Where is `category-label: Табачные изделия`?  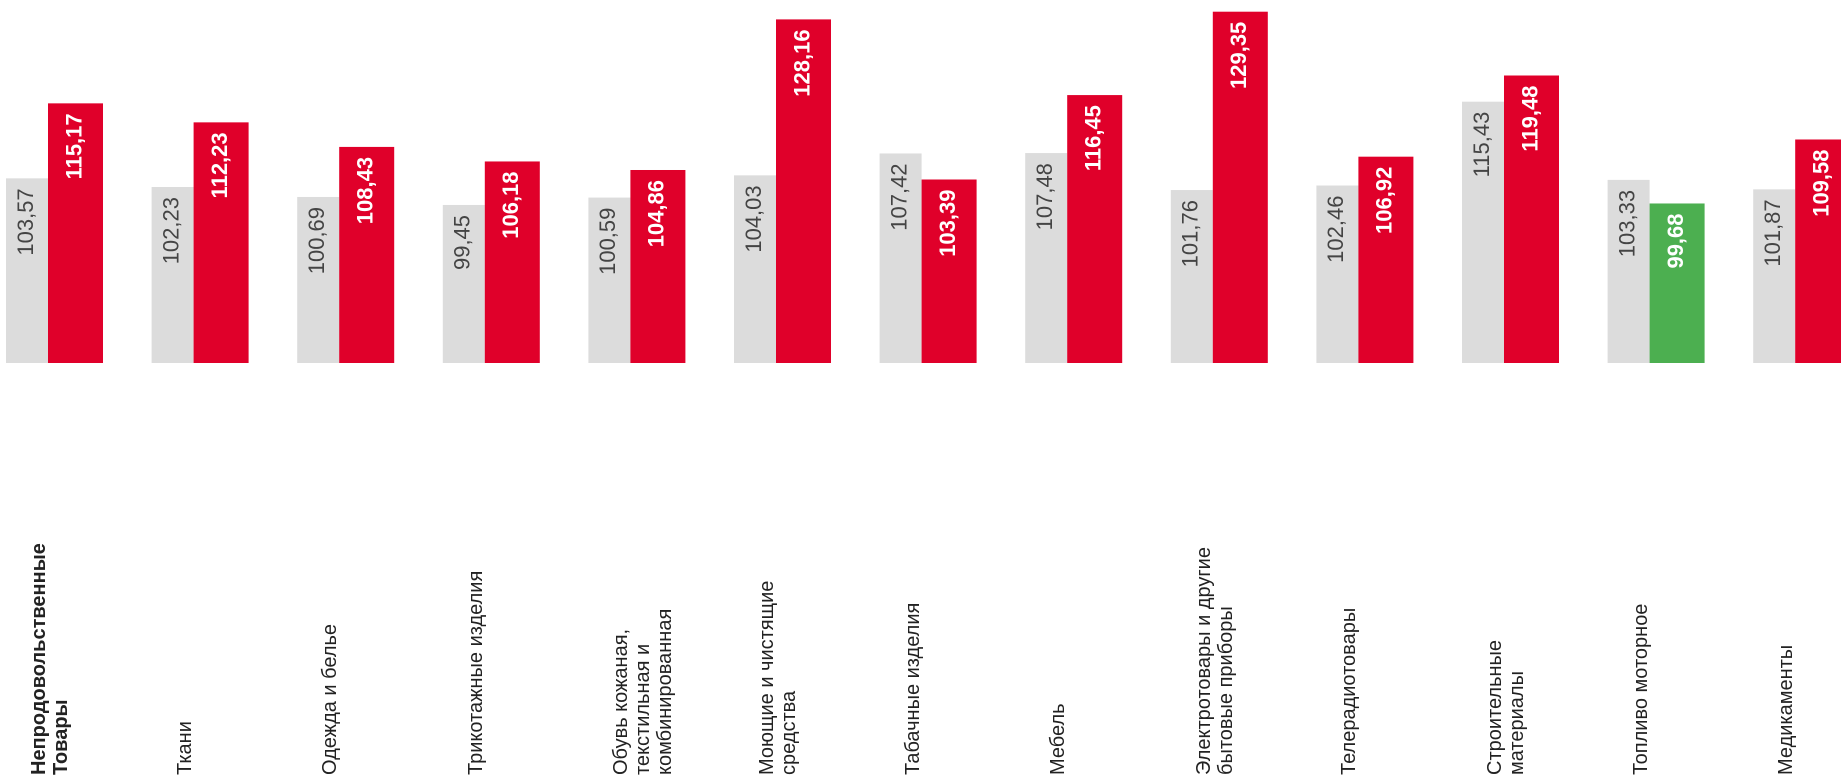 category-label: Табачные изделия is located at coordinates (912, 688).